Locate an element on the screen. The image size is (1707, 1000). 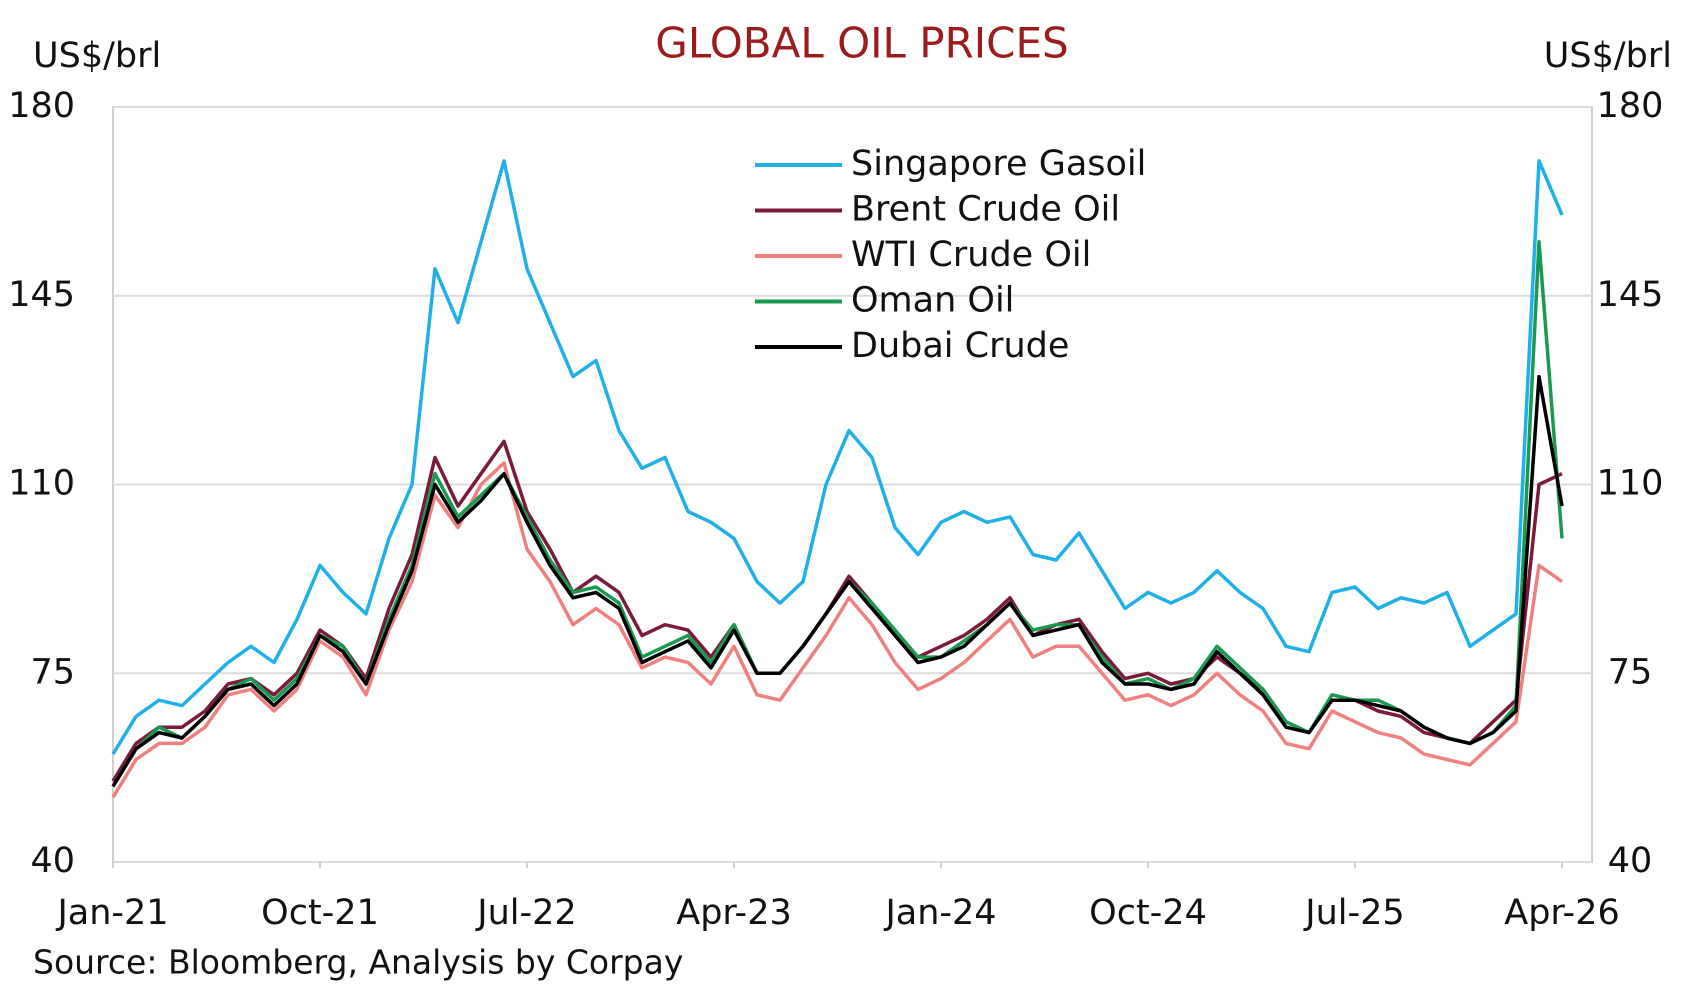
x-tick-label: Oct-21 is located at coordinates (320, 913).